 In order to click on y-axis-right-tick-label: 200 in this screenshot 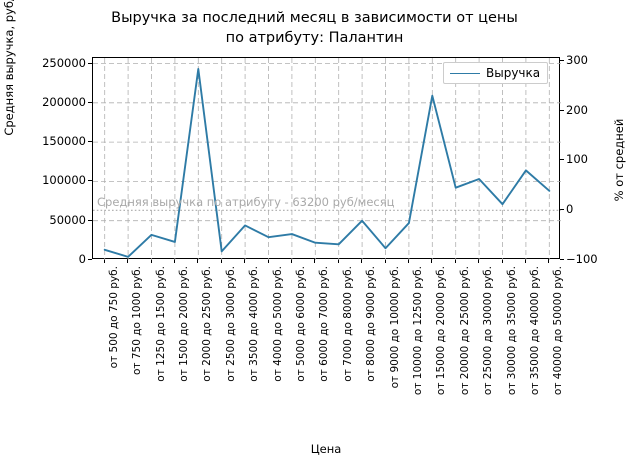, I will do `click(577, 109)`.